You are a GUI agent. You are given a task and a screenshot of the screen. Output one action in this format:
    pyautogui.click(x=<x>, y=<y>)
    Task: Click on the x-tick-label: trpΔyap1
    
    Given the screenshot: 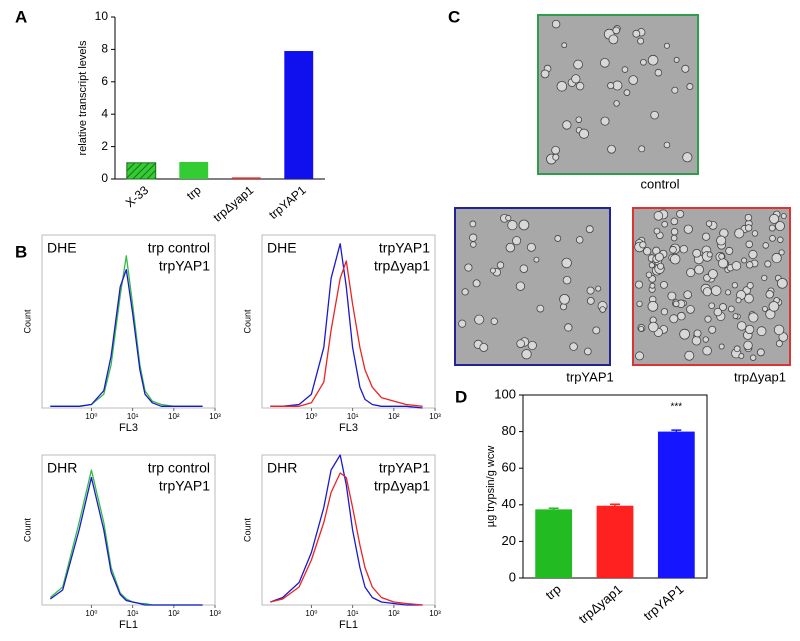 What is the action you would take?
    pyautogui.click(x=233, y=204)
    